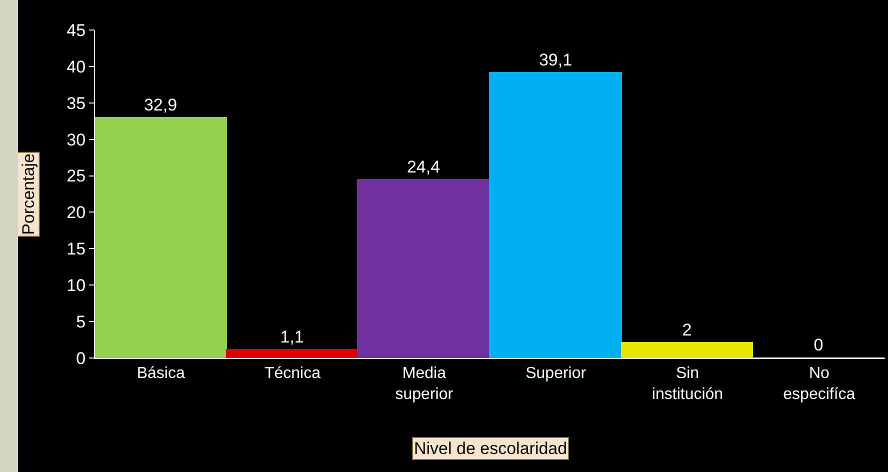  Describe the element at coordinates (292, 373) in the screenshot. I see `x-tick-label: Técnica` at that location.